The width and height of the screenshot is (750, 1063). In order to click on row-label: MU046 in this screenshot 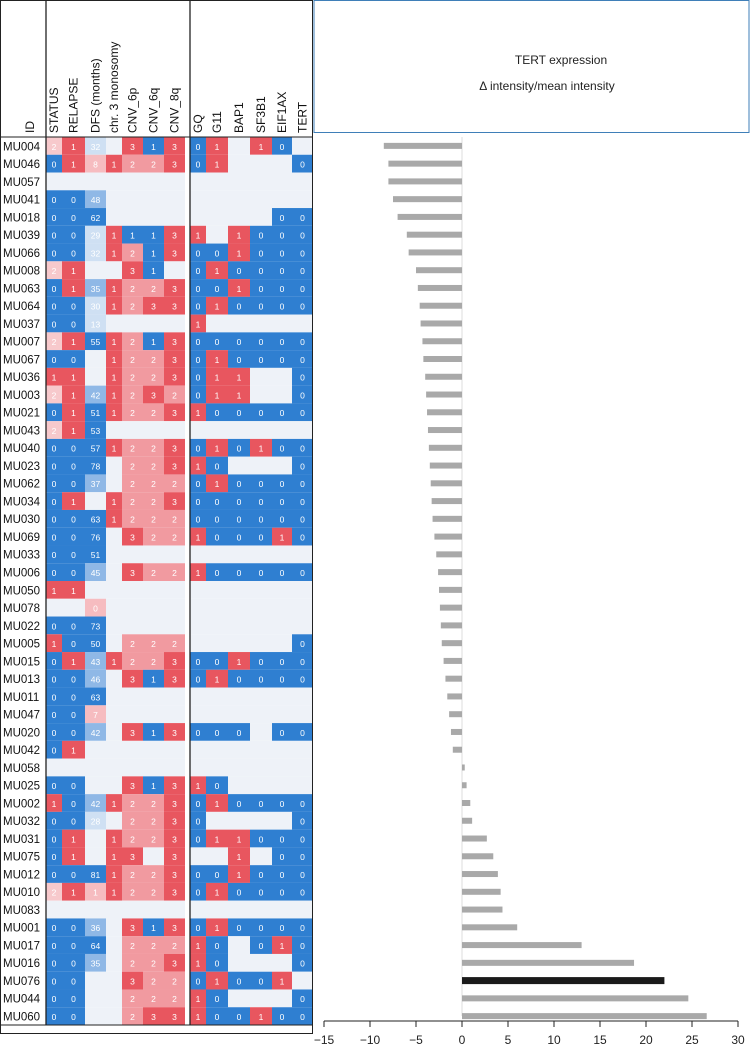, I will do `click(21, 165)`.